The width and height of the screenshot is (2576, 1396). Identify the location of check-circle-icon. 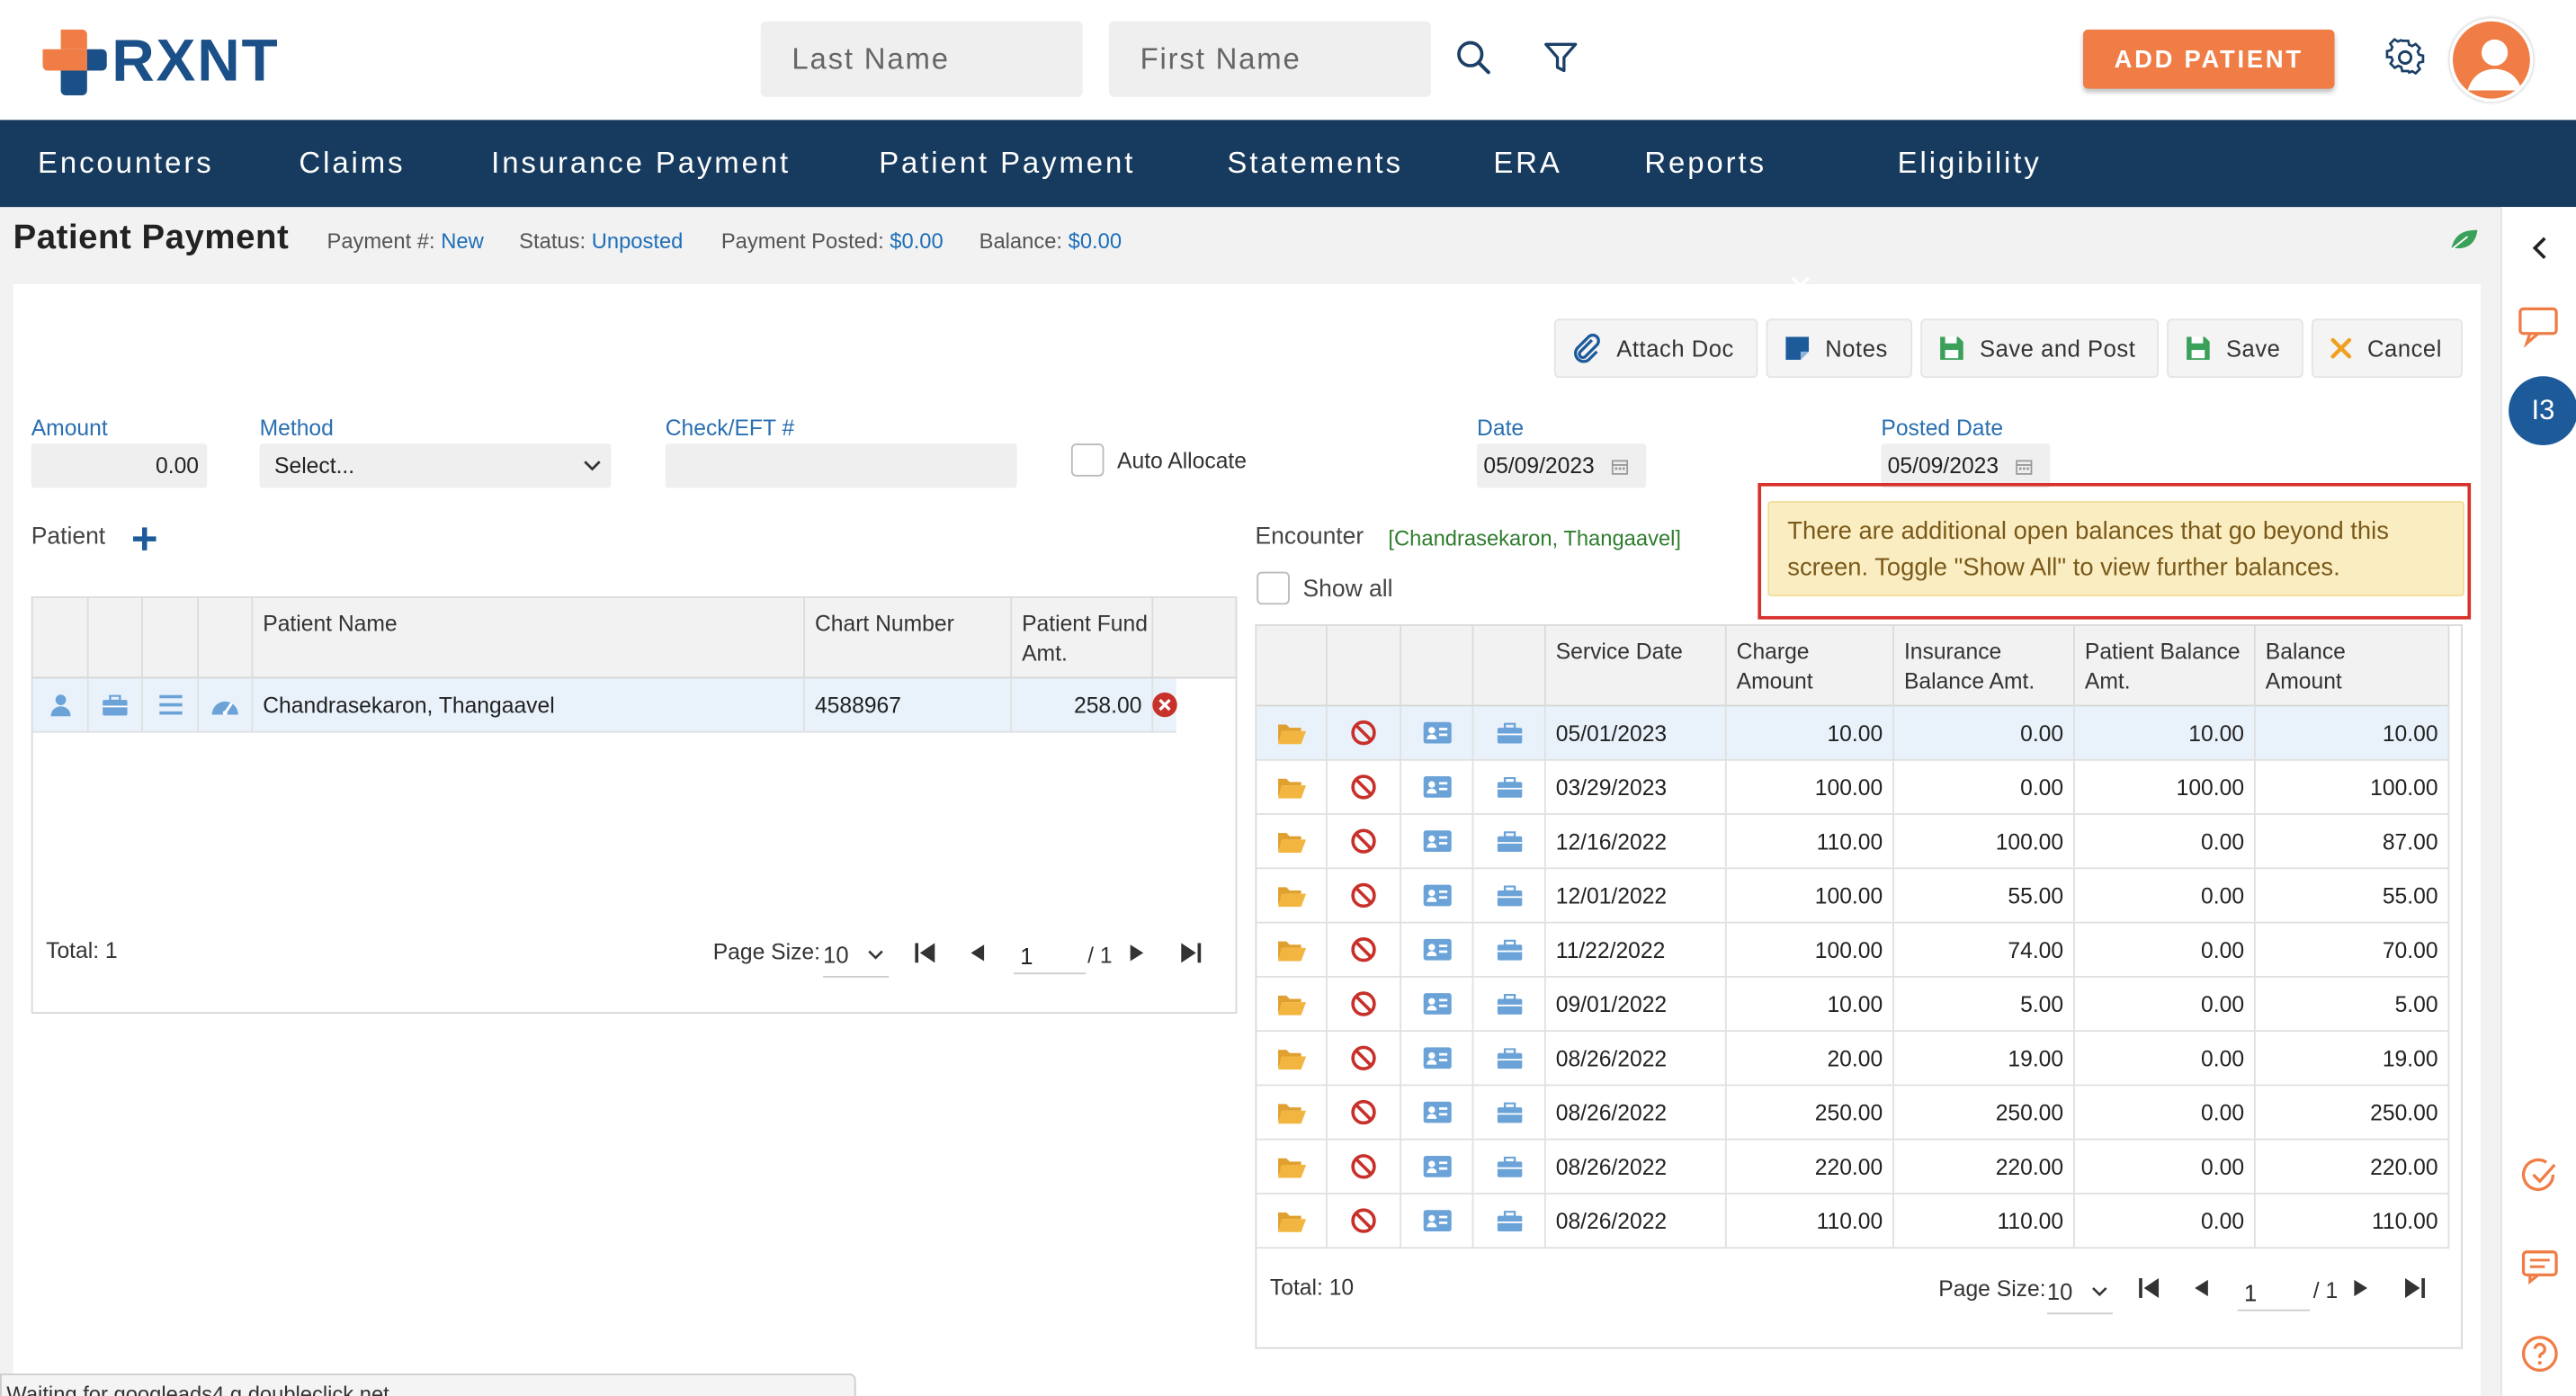
(2539, 1177).